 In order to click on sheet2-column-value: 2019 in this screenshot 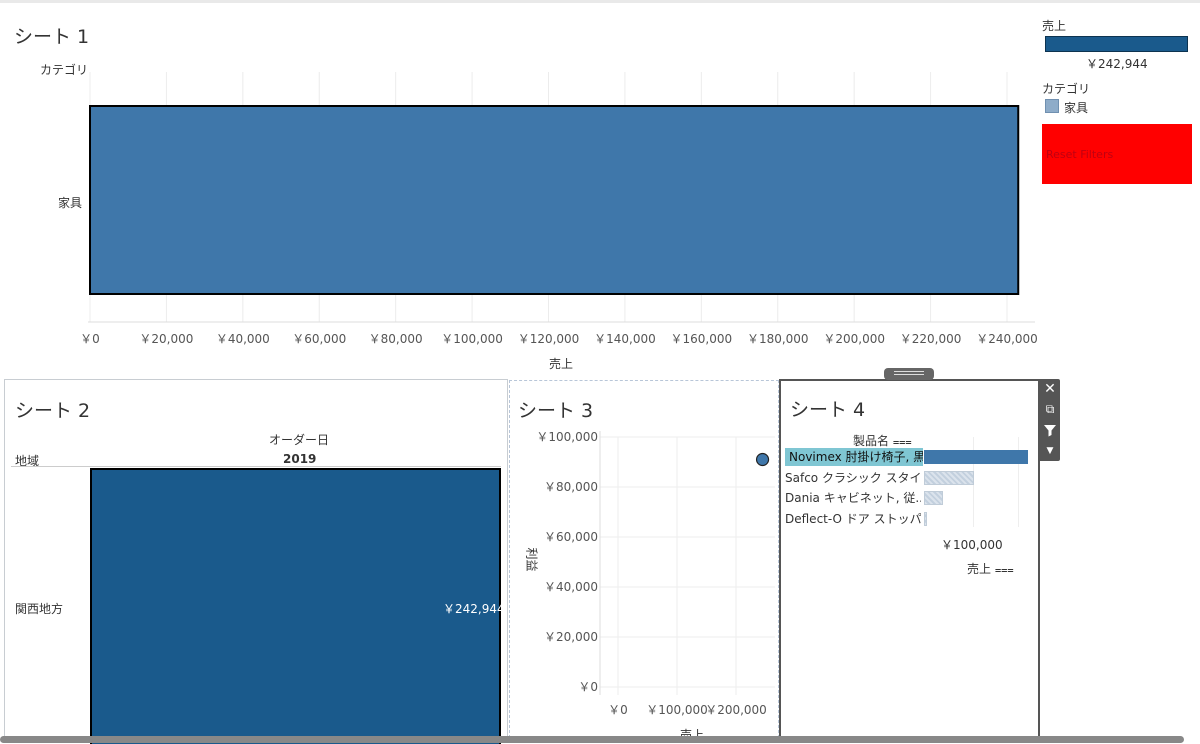, I will do `click(300, 459)`.